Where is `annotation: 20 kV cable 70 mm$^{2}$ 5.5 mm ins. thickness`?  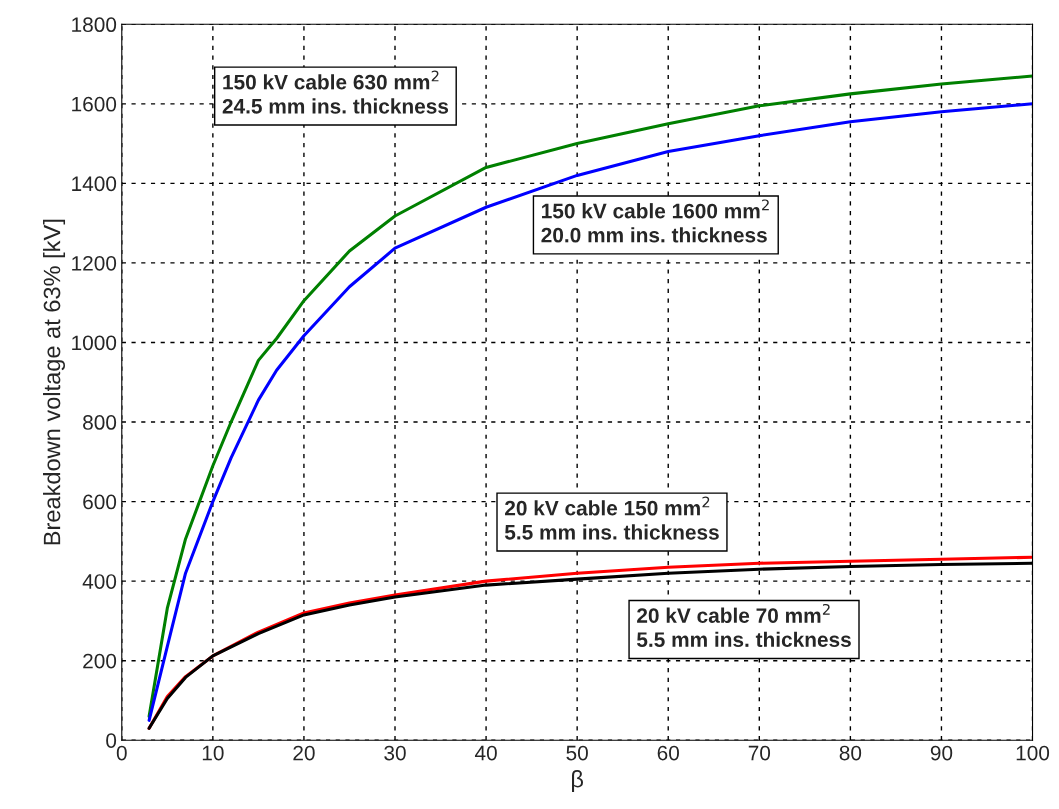 annotation: 20 kV cable 70 mm$^{2}$ 5.5 mm ins. thickness is located at coordinates (743, 625).